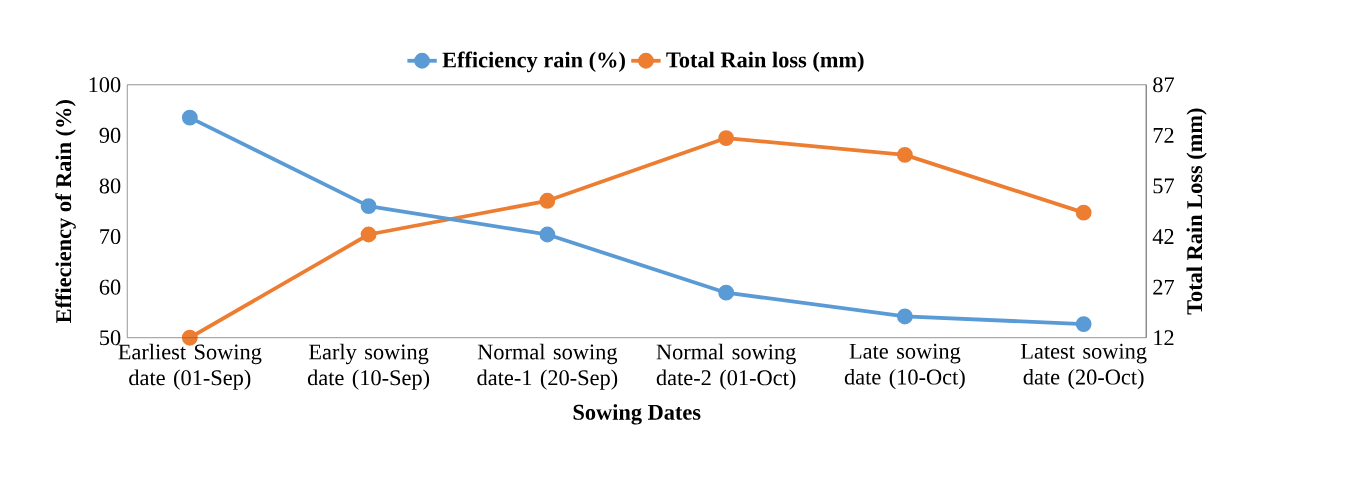 The image size is (1346, 499). Describe the element at coordinates (904, 366) in the screenshot. I see `x-tick-label: Late sowing date (10-Oct)` at that location.